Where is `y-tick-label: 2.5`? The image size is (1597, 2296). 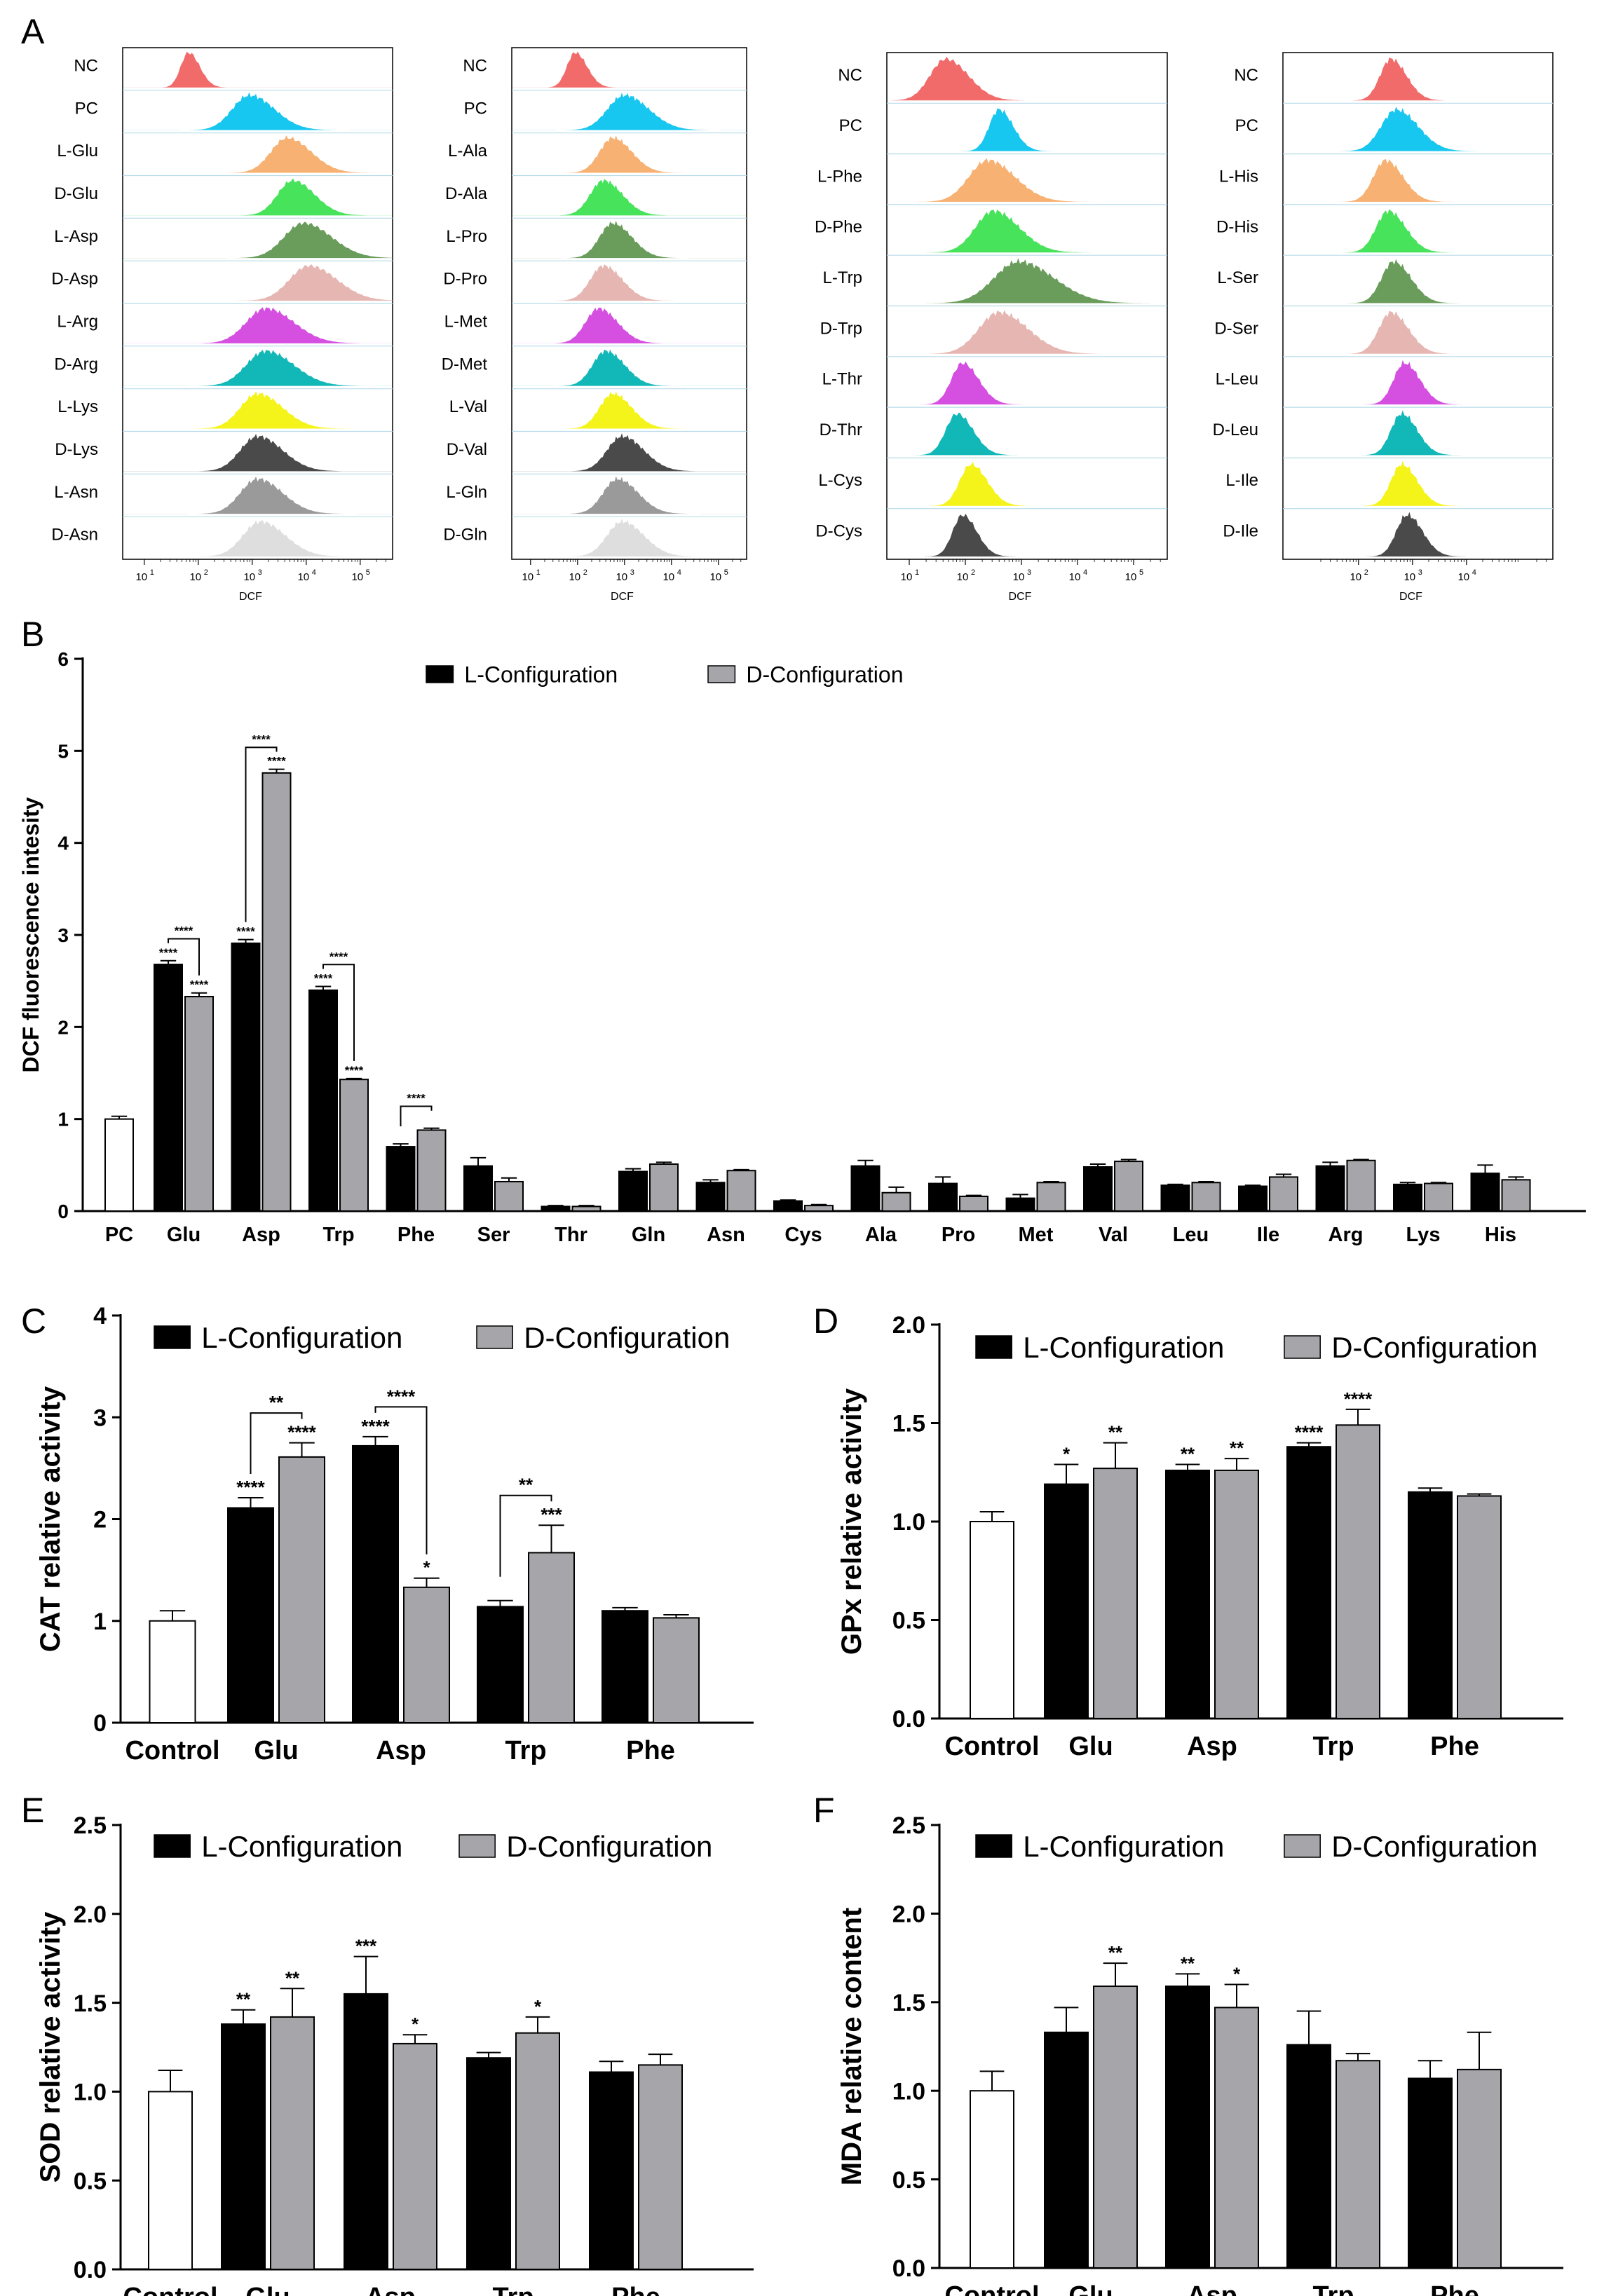
y-tick-label: 2.5 is located at coordinates (90, 1825).